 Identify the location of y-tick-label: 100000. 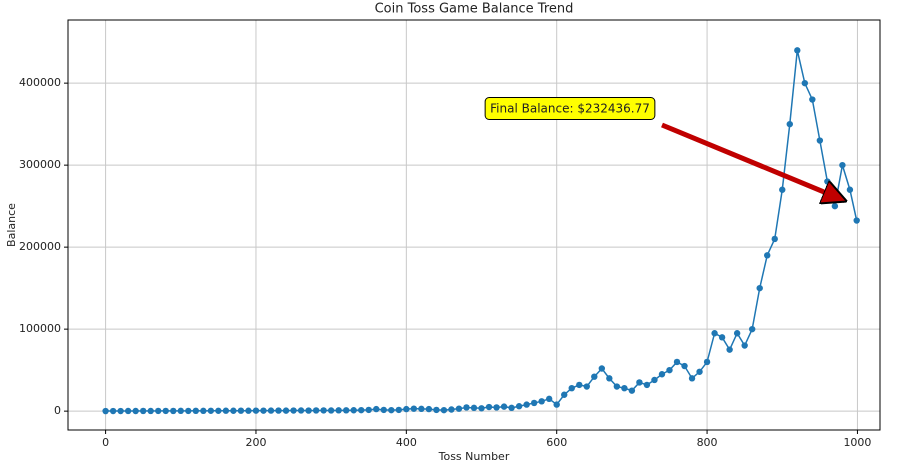
(40, 328).